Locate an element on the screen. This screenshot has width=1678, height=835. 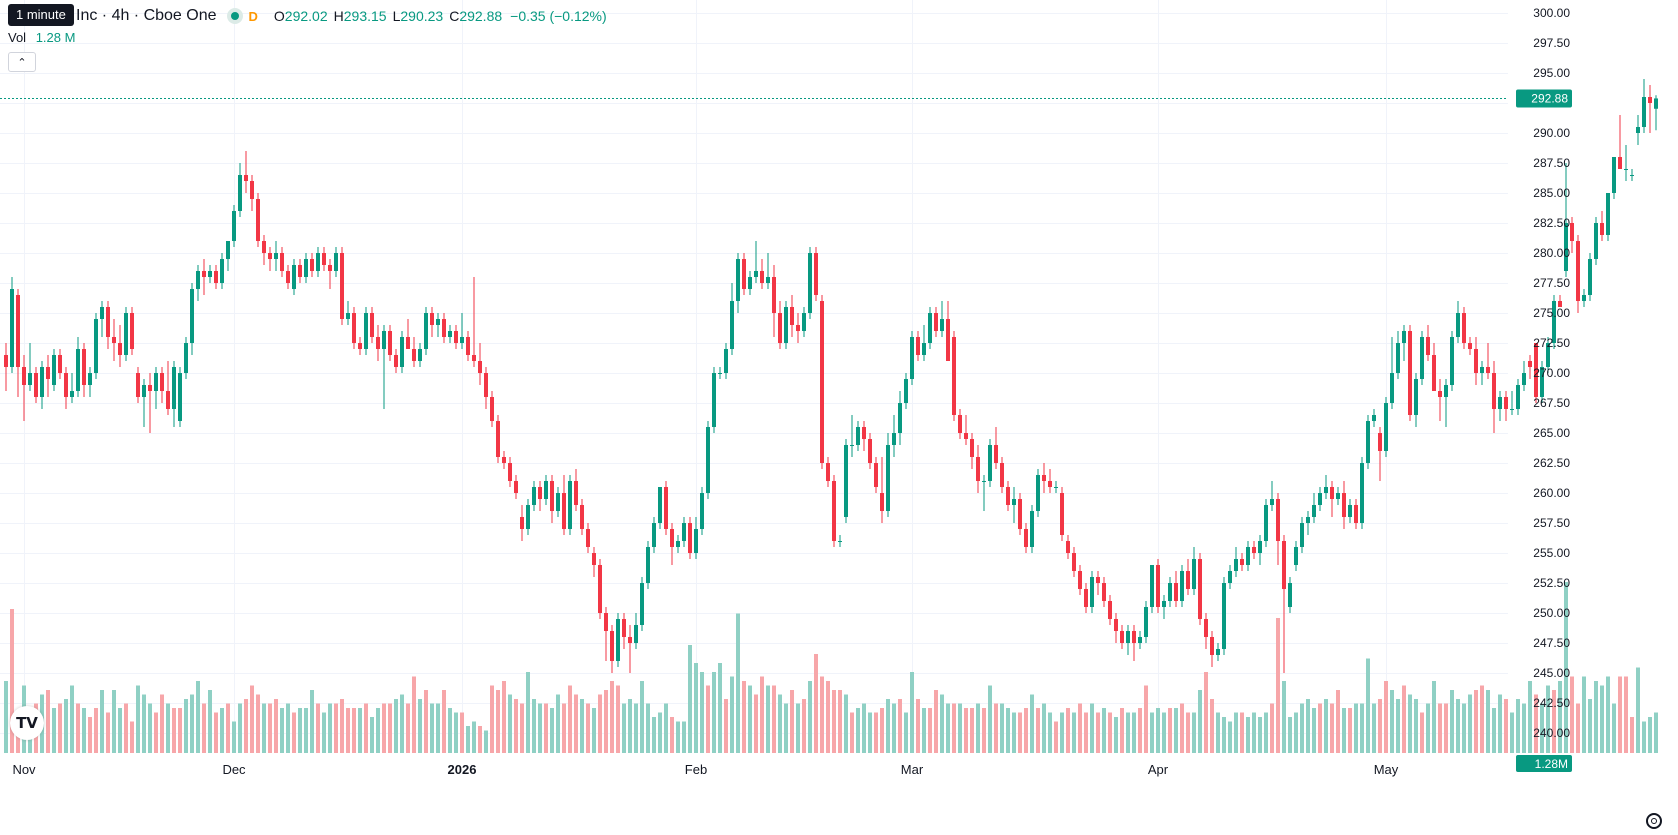
settings-gear-icon is located at coordinates (1654, 821).